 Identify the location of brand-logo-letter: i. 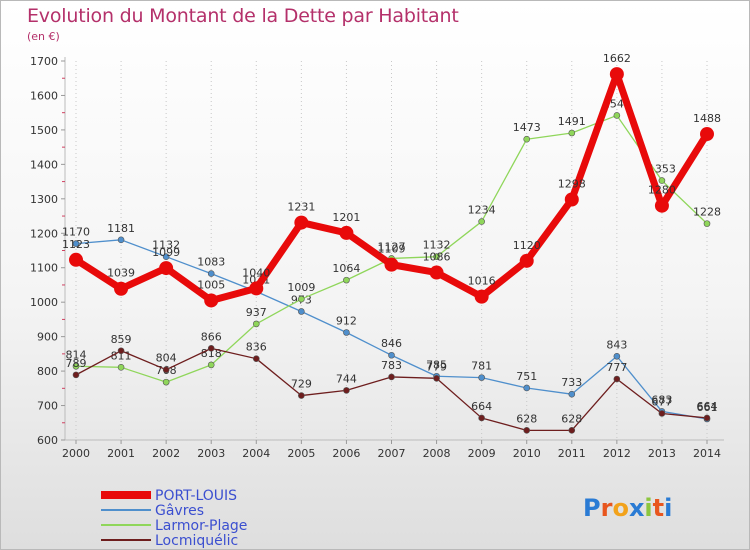
(648, 508).